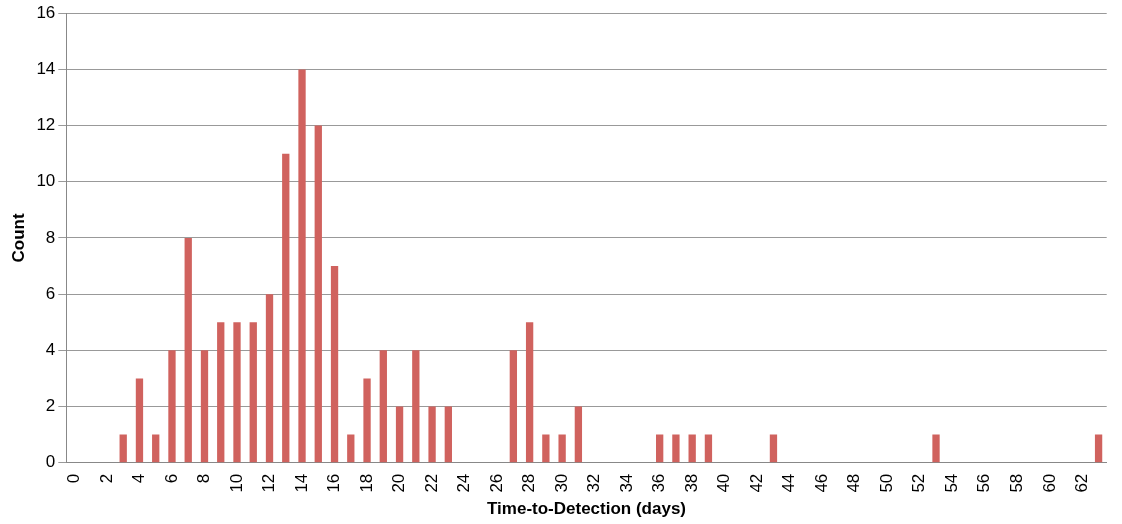  What do you see at coordinates (659, 483) in the screenshot?
I see `x-tick-label: 36` at bounding box center [659, 483].